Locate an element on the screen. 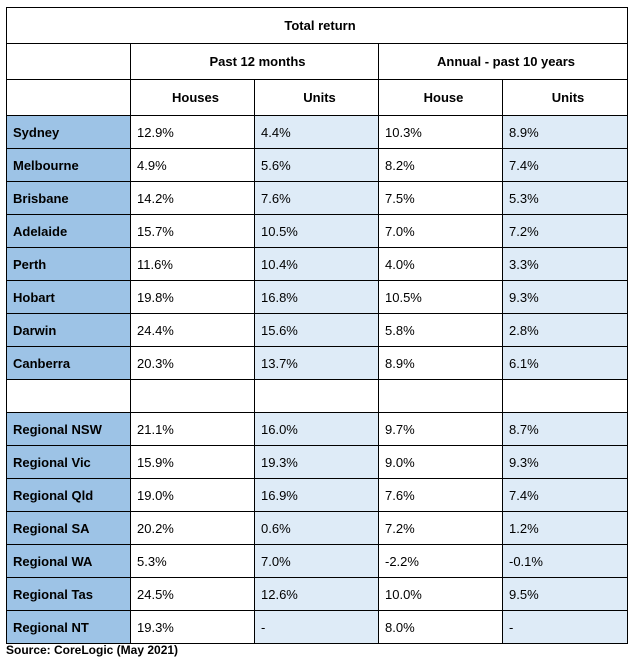 Image resolution: width=635 pixels, height=666 pixels. return-value-cell: 19.3% is located at coordinates (192, 627).